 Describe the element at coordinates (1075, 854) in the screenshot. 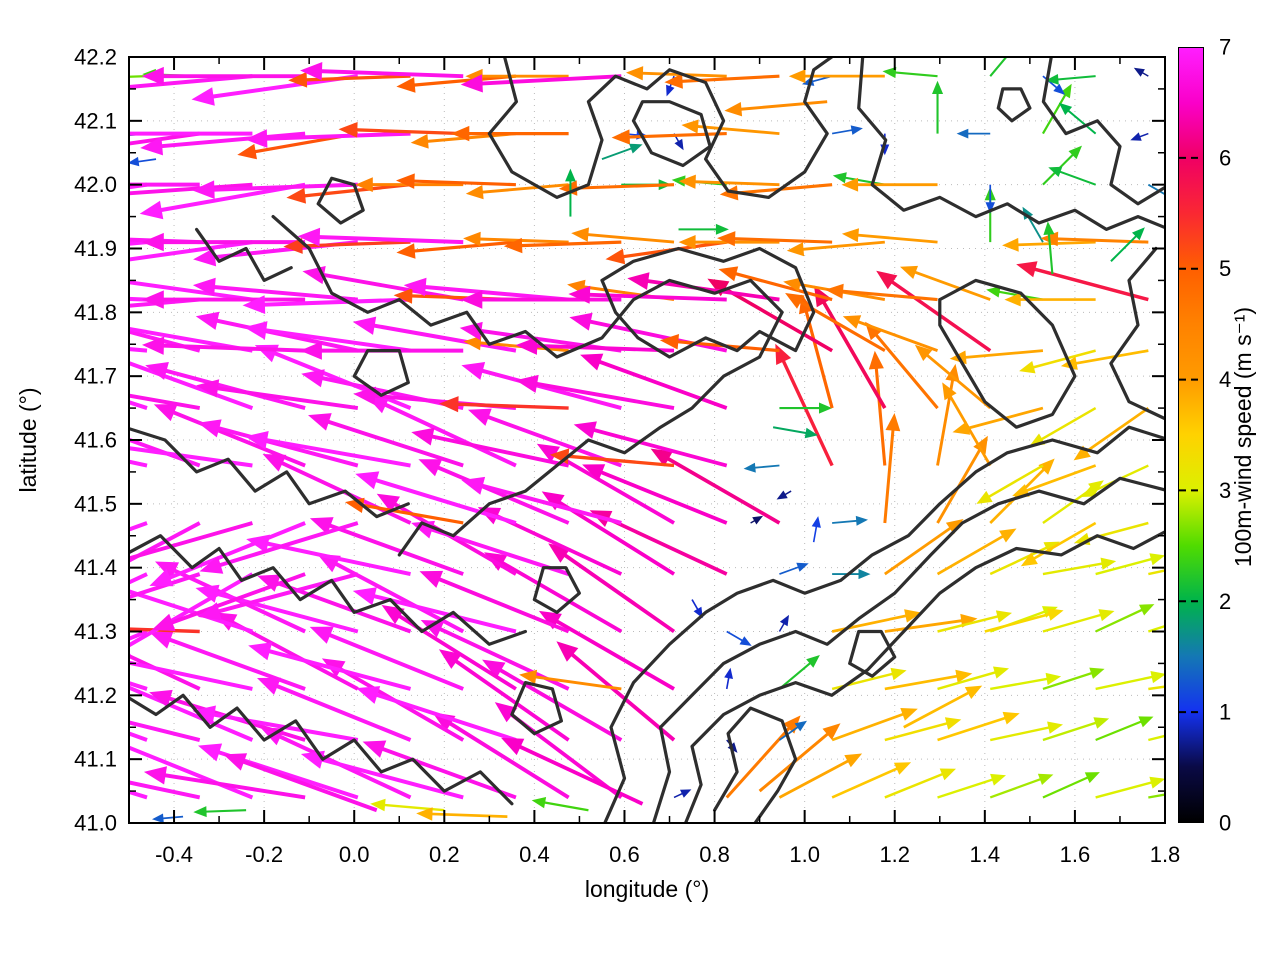

I see `x-tick-label: 1.6` at that location.